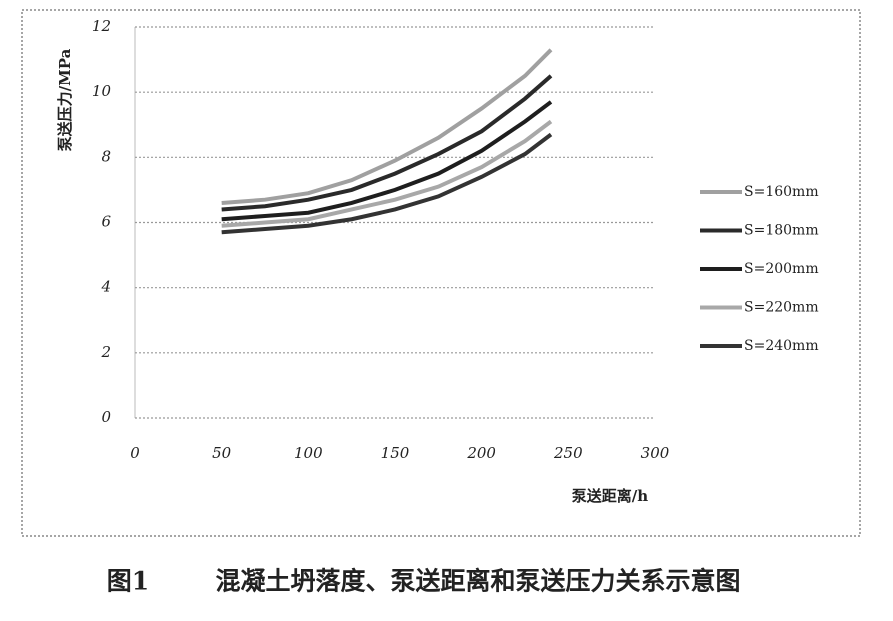 The height and width of the screenshot is (621, 893). Describe the element at coordinates (106, 156) in the screenshot. I see `y-tick-label: 8` at that location.